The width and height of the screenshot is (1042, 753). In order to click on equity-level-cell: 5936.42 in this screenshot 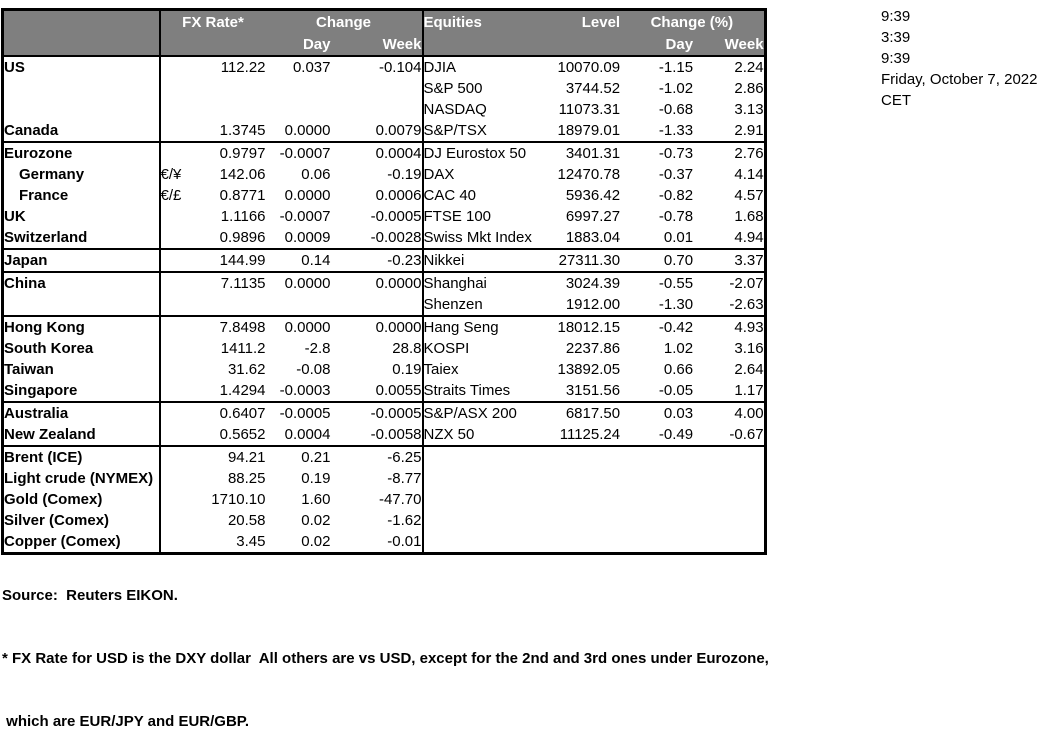, I will do `click(593, 195)`.